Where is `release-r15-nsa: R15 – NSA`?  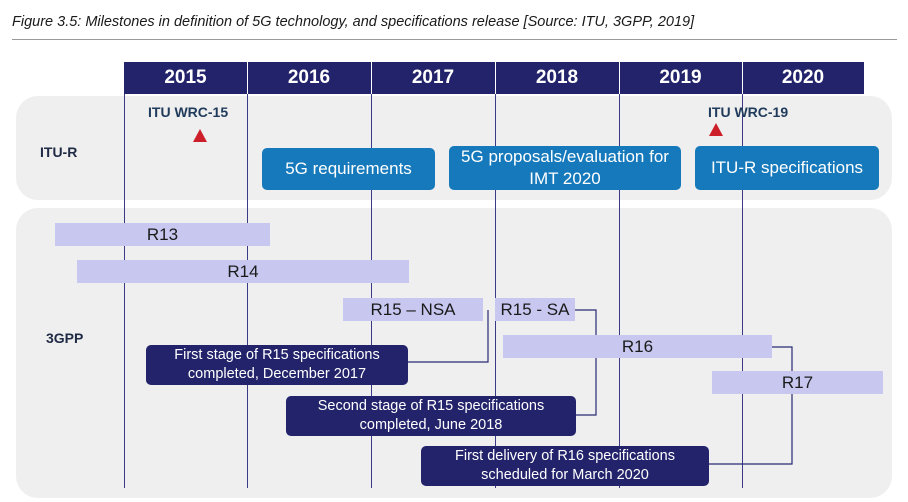
release-r15-nsa: R15 – NSA is located at coordinates (413, 309).